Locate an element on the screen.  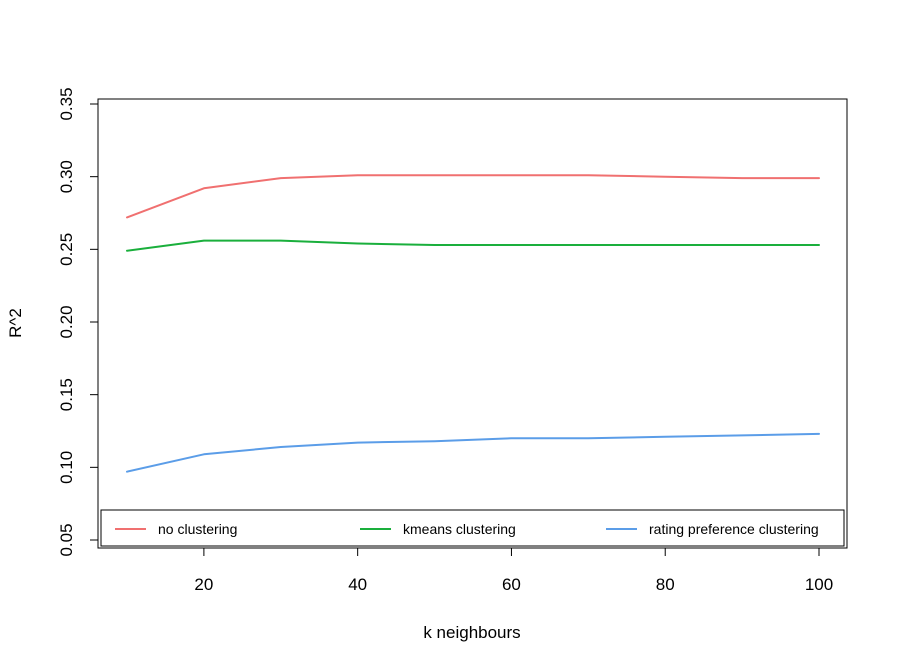
series-line-no-clustering is located at coordinates (473, 196).